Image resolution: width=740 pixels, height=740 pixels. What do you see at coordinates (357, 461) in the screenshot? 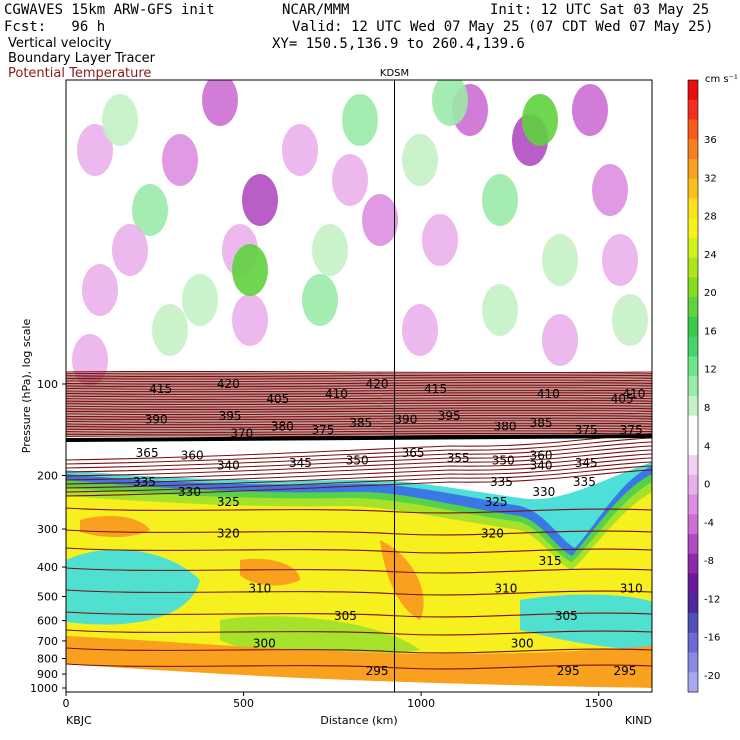
I see `theta-label: 350` at bounding box center [357, 461].